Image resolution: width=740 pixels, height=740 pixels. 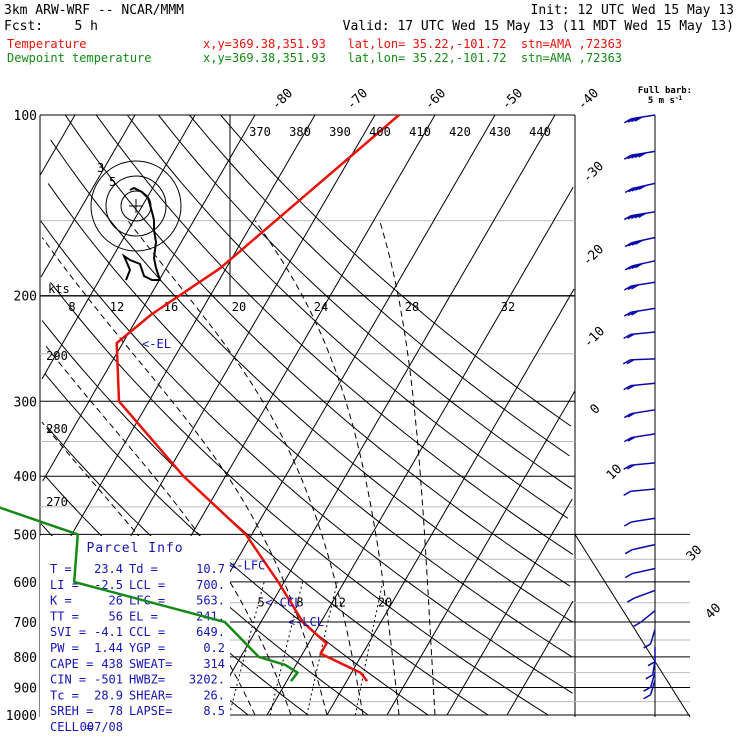 What do you see at coordinates (214, 695) in the screenshot?
I see `parcel-info-value: 26.` at bounding box center [214, 695].